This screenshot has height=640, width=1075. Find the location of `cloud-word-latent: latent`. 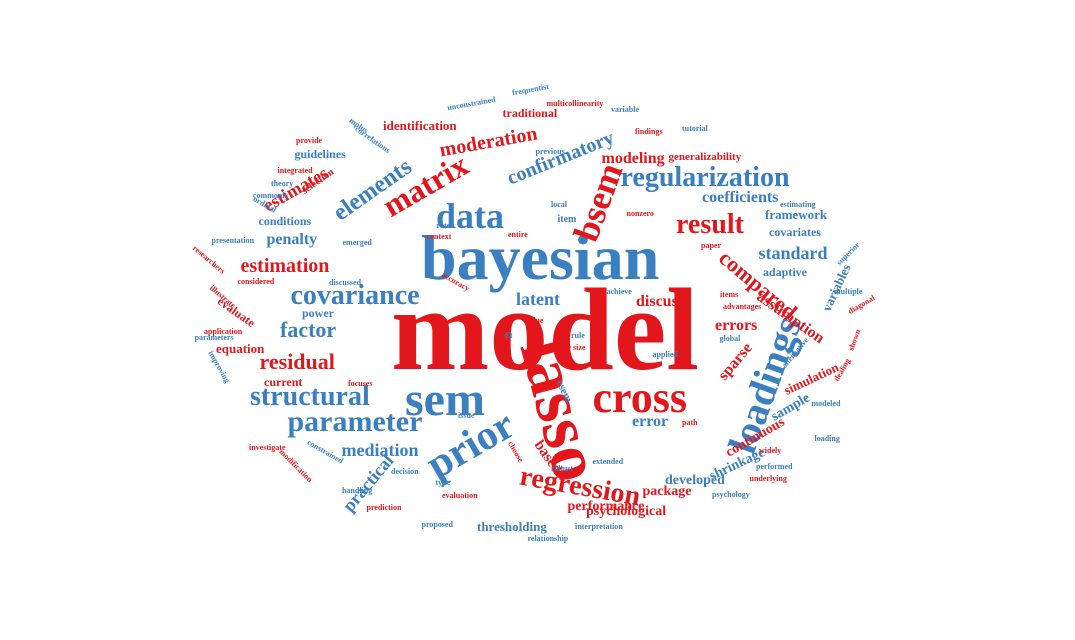

cloud-word-latent: latent is located at coordinates (538, 299).